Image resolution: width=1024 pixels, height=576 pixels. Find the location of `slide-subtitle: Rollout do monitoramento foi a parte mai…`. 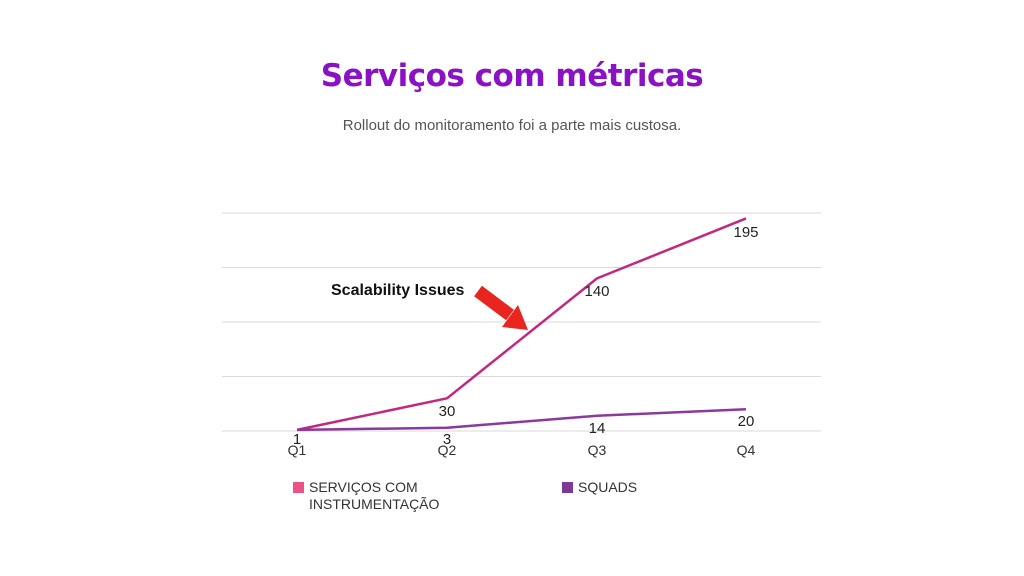

slide-subtitle: Rollout do monitoramento foi a parte mai… is located at coordinates (512, 125).